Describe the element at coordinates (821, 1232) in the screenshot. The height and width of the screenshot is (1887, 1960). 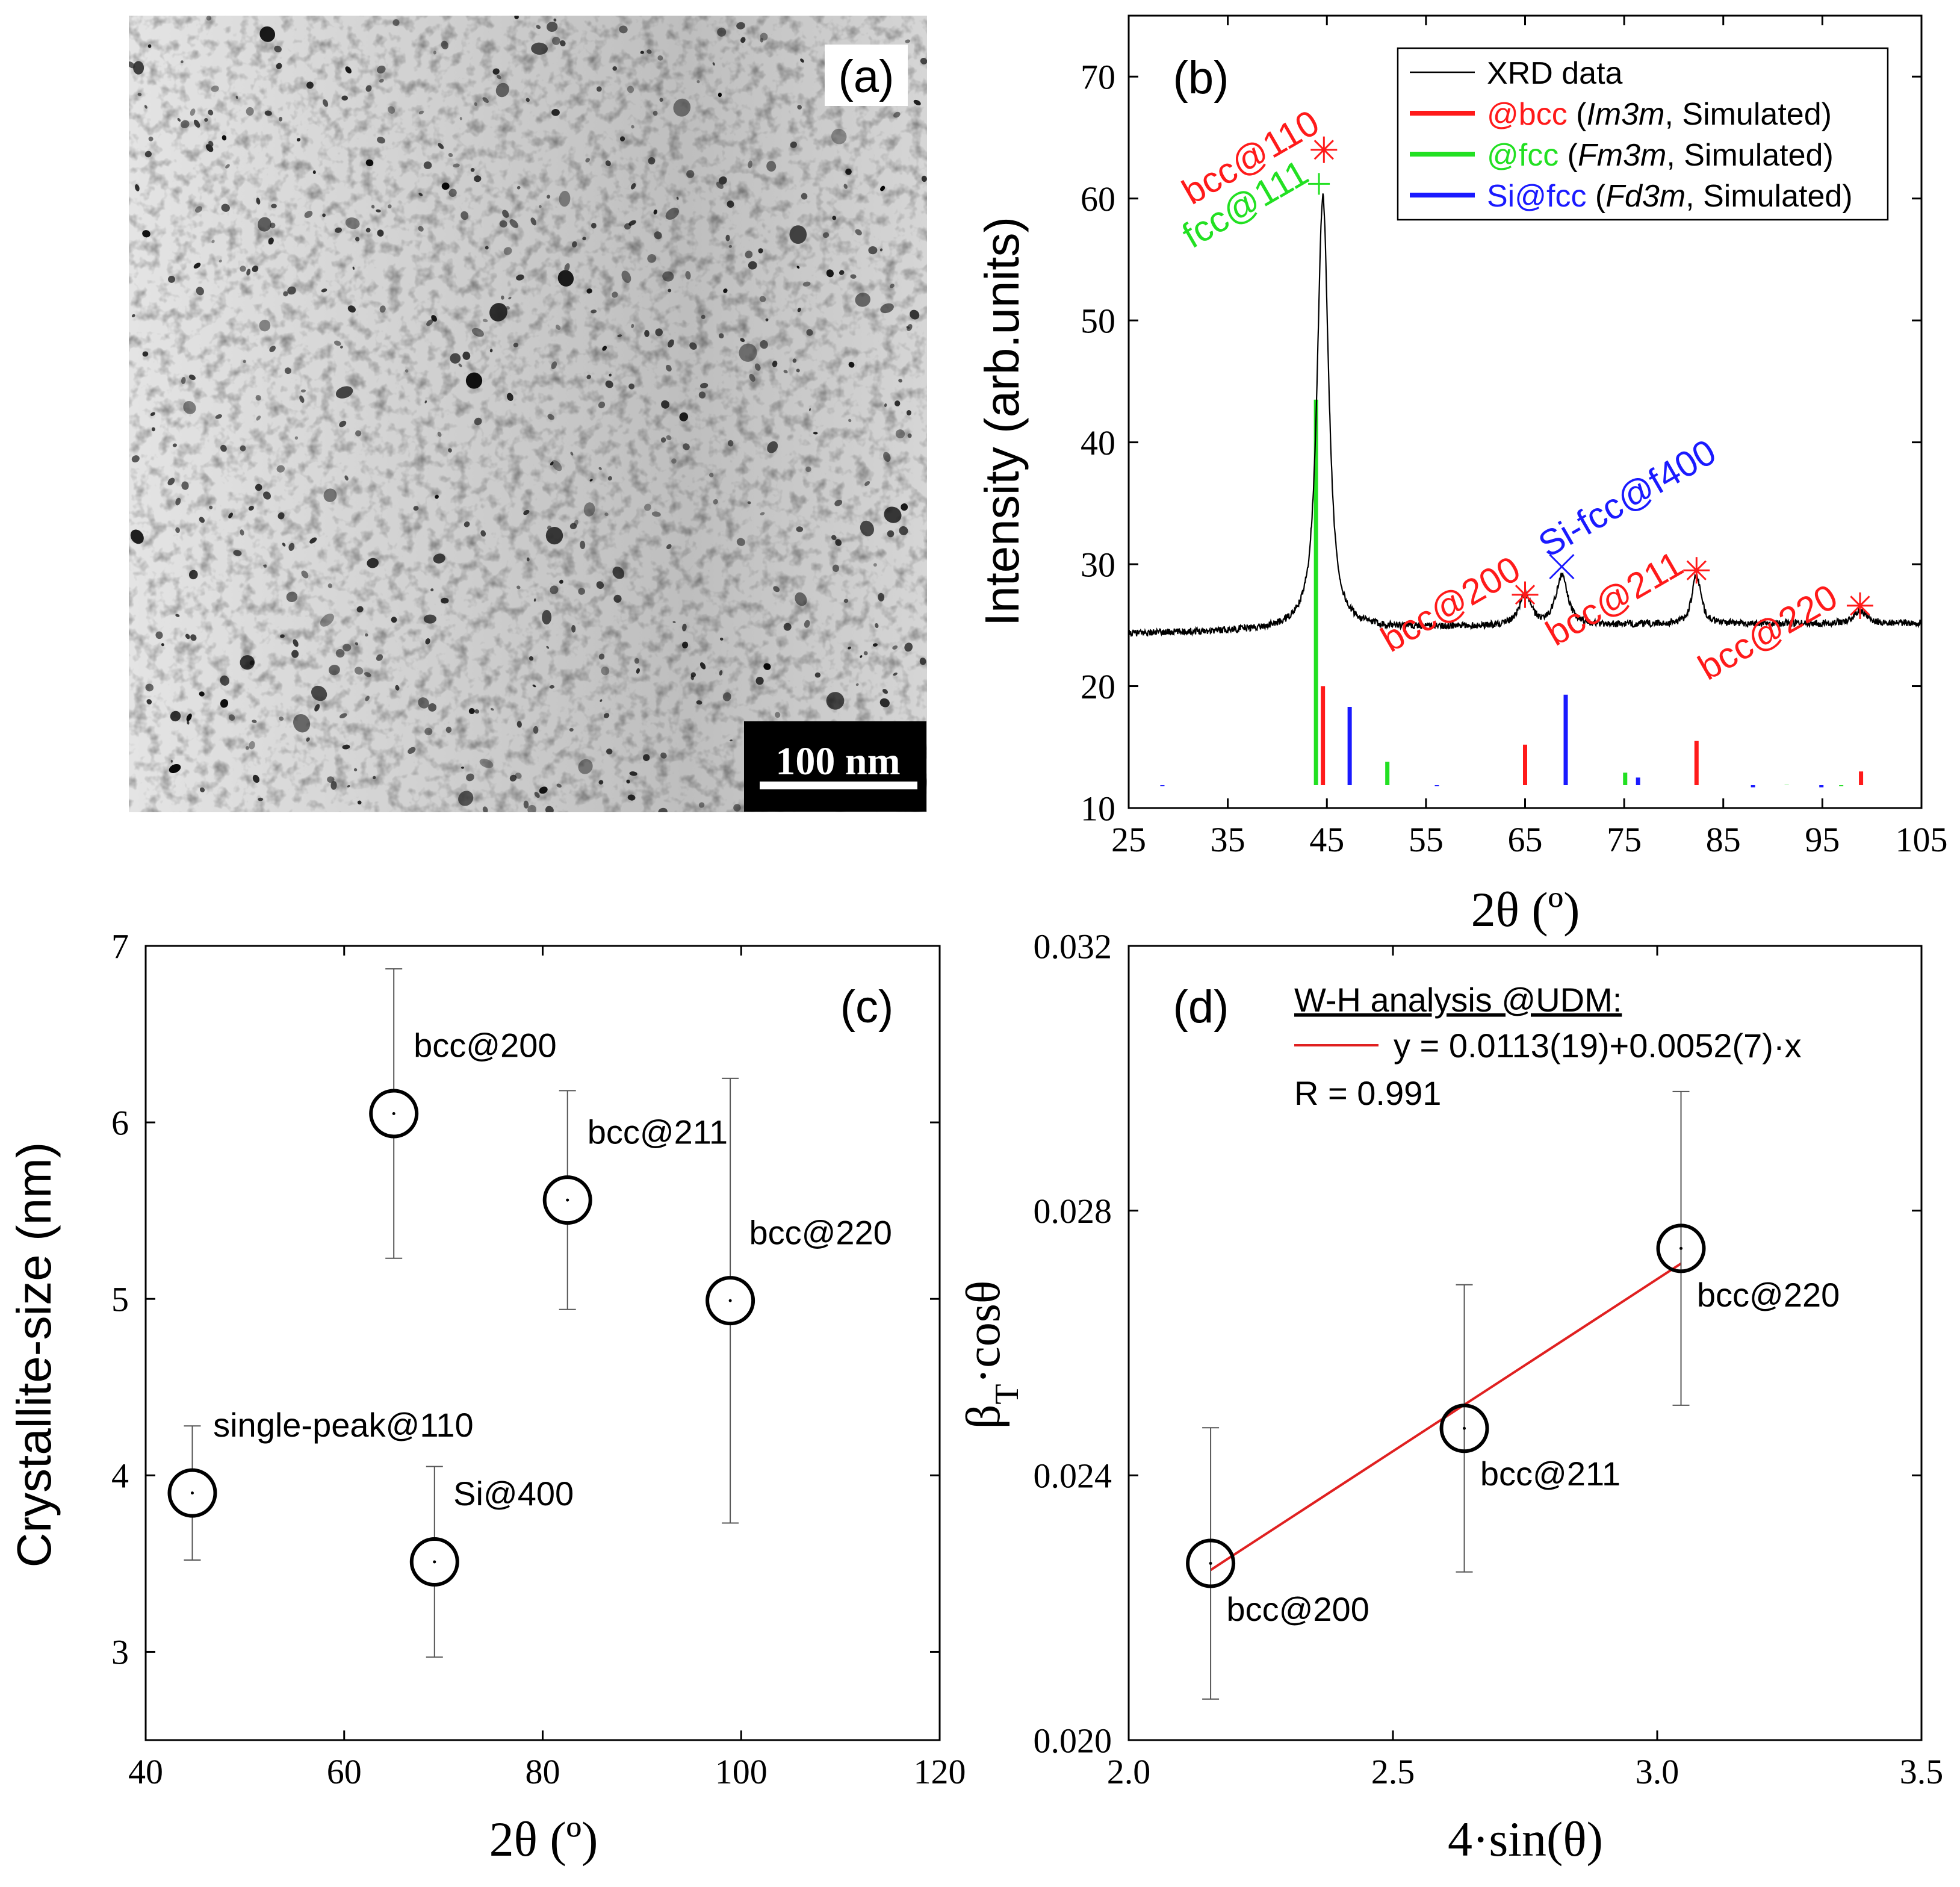
I see `data-point-label: bcc@220` at that location.